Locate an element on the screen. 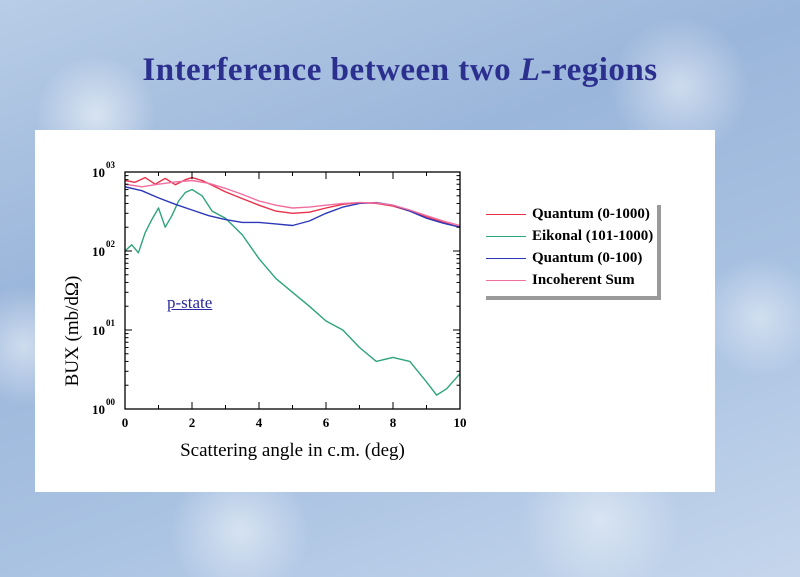 This screenshot has width=800, height=577. x-tick-label: 8 is located at coordinates (393, 422).